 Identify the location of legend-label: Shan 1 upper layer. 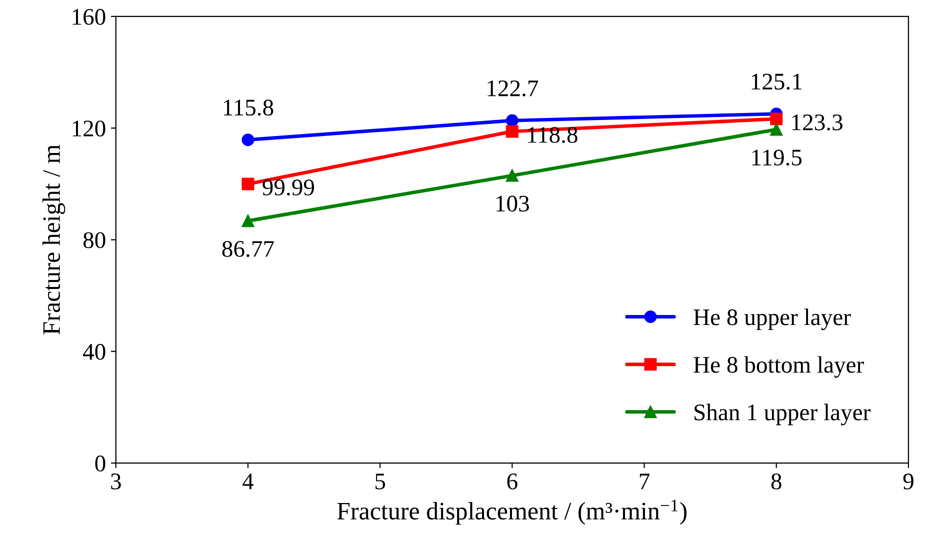
(782, 415).